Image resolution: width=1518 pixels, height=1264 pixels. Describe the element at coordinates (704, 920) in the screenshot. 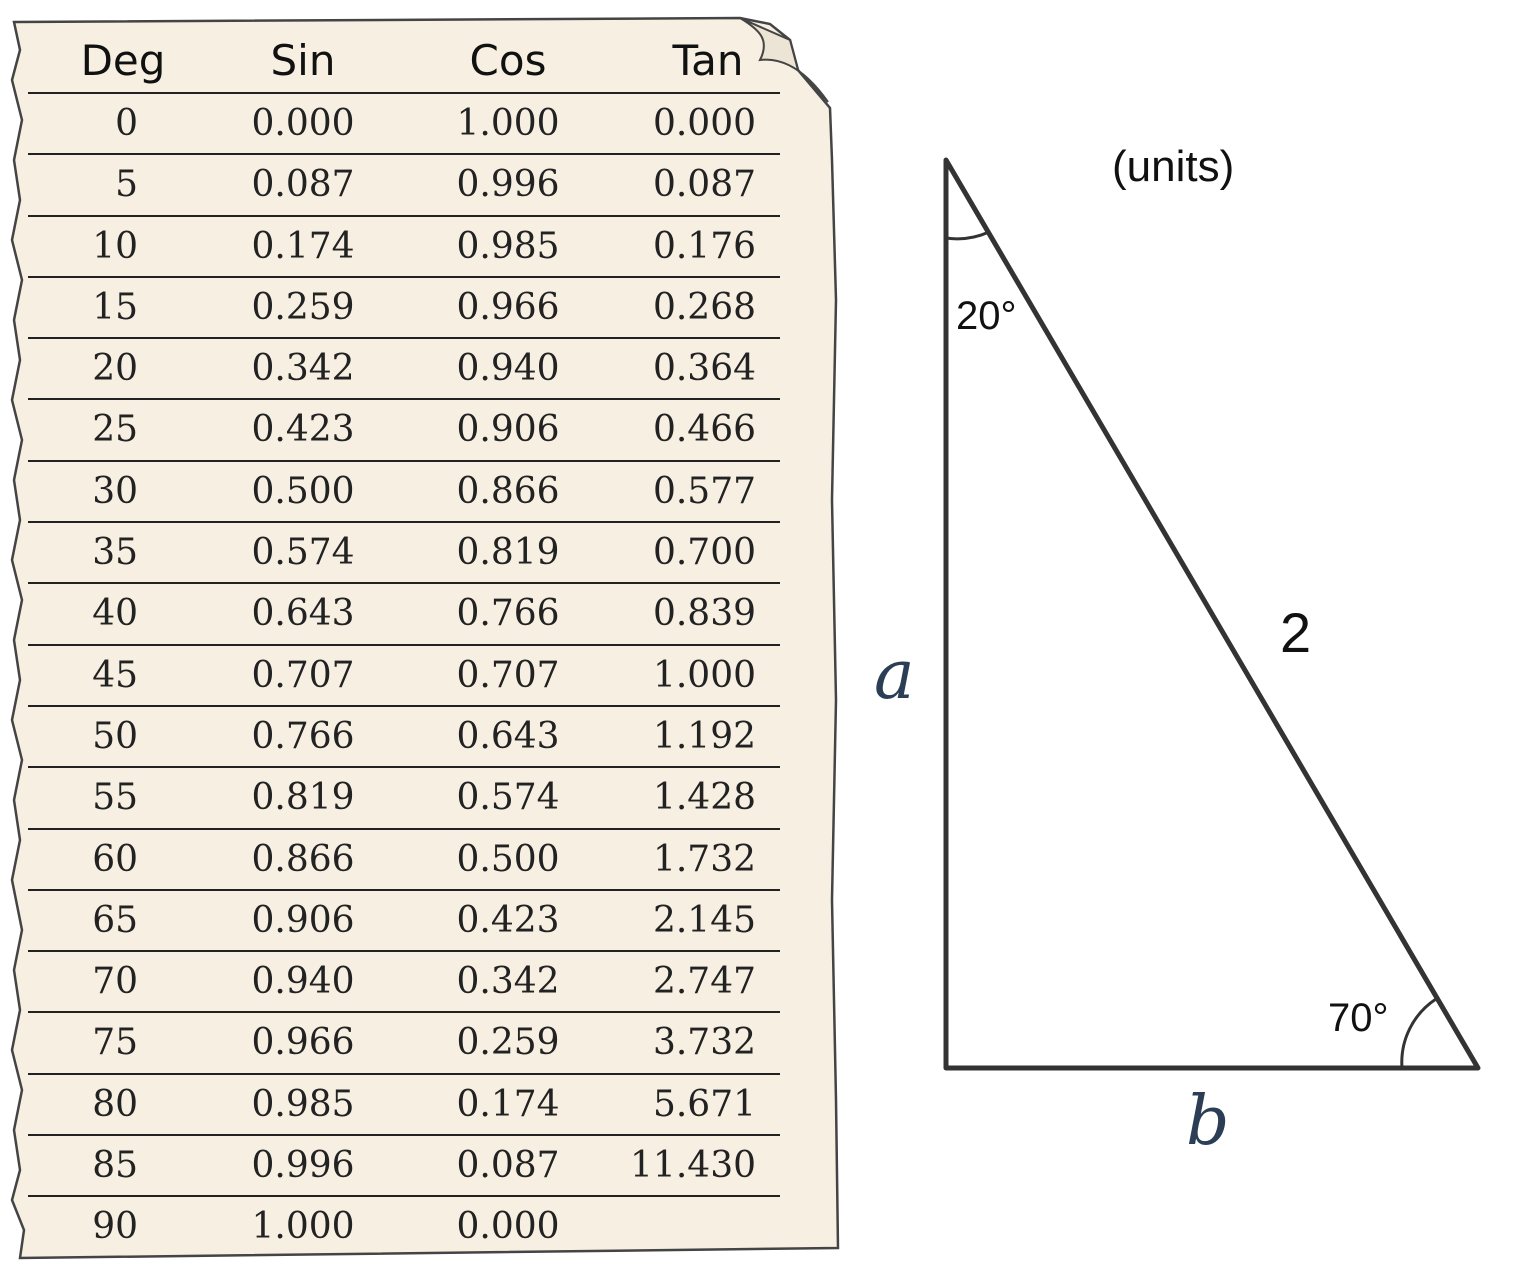

I see `cell-tan: 2.145` at that location.